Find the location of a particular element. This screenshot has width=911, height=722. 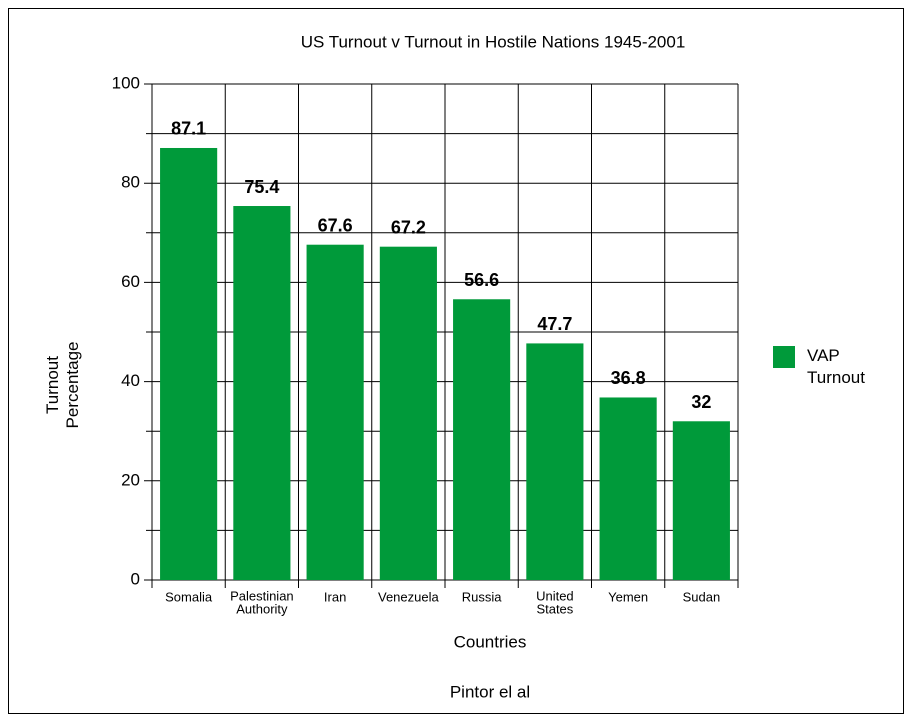

y-tick-label: 20 is located at coordinates (130, 479).